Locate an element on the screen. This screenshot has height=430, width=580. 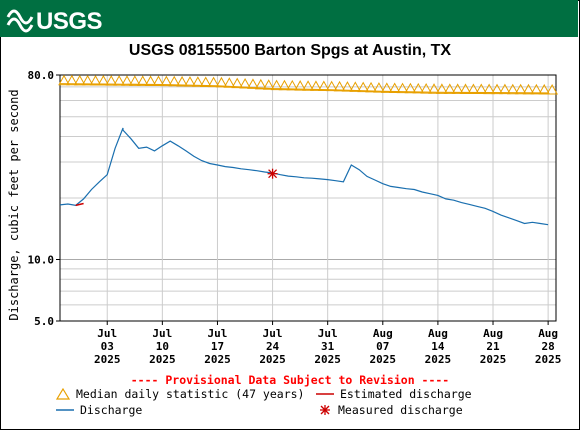
legend-item-estimated: Estimated discharge is located at coordinates (394, 394).